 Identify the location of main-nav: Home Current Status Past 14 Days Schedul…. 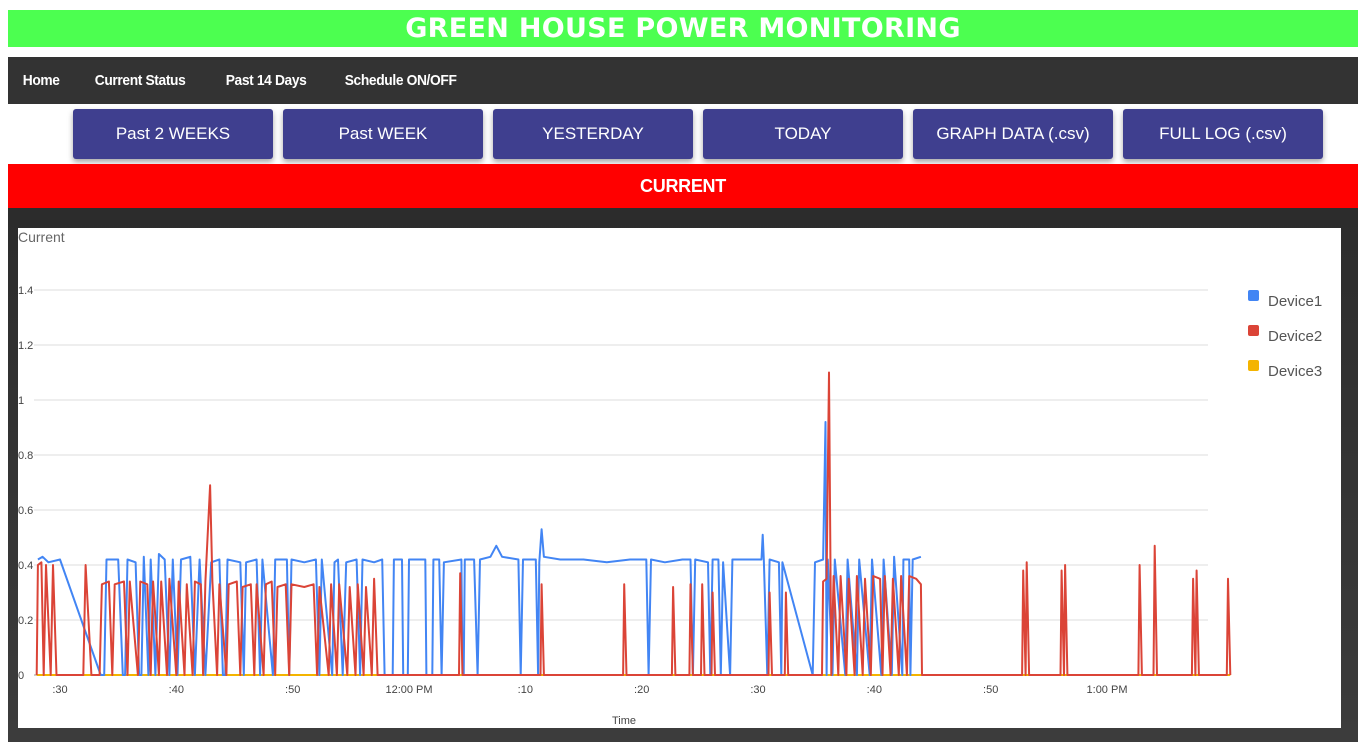
(683, 80).